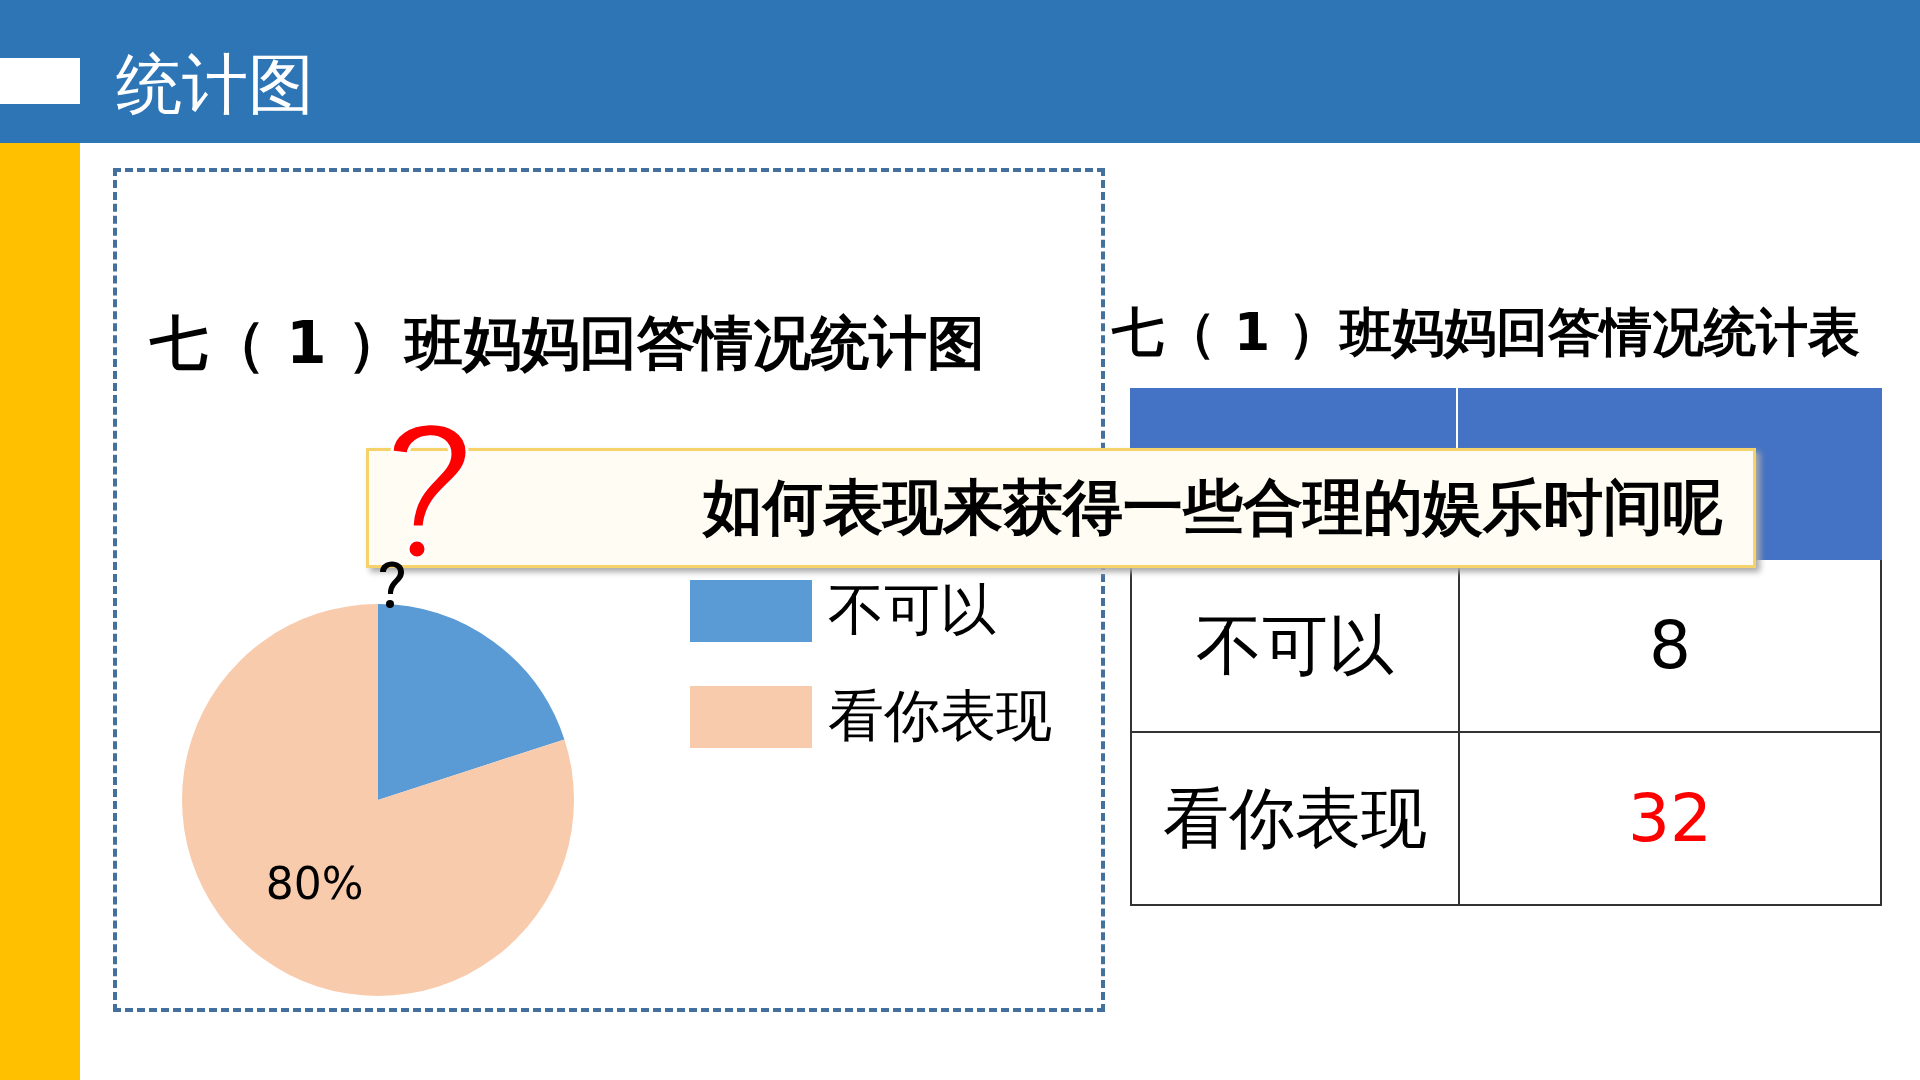 The width and height of the screenshot is (1920, 1080). Describe the element at coordinates (1296, 645) in the screenshot. I see `category-label: 不可以` at that location.